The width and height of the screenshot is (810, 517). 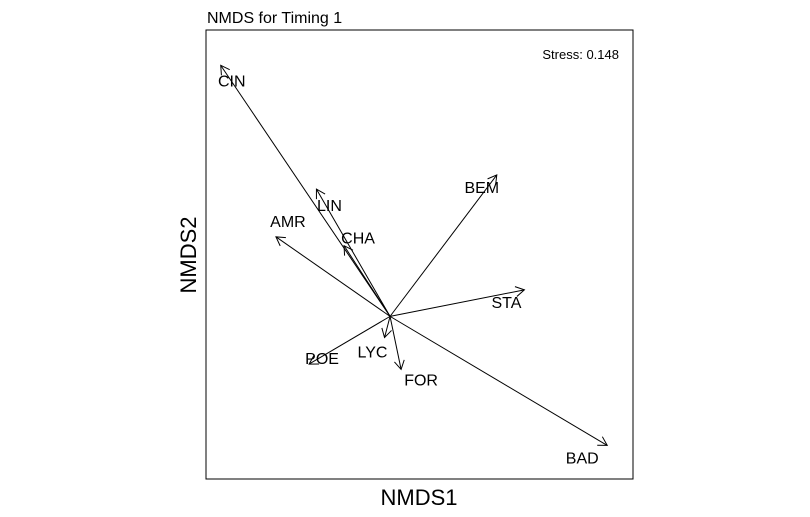 I want to click on arrowhead-cha, so click(x=348, y=250).